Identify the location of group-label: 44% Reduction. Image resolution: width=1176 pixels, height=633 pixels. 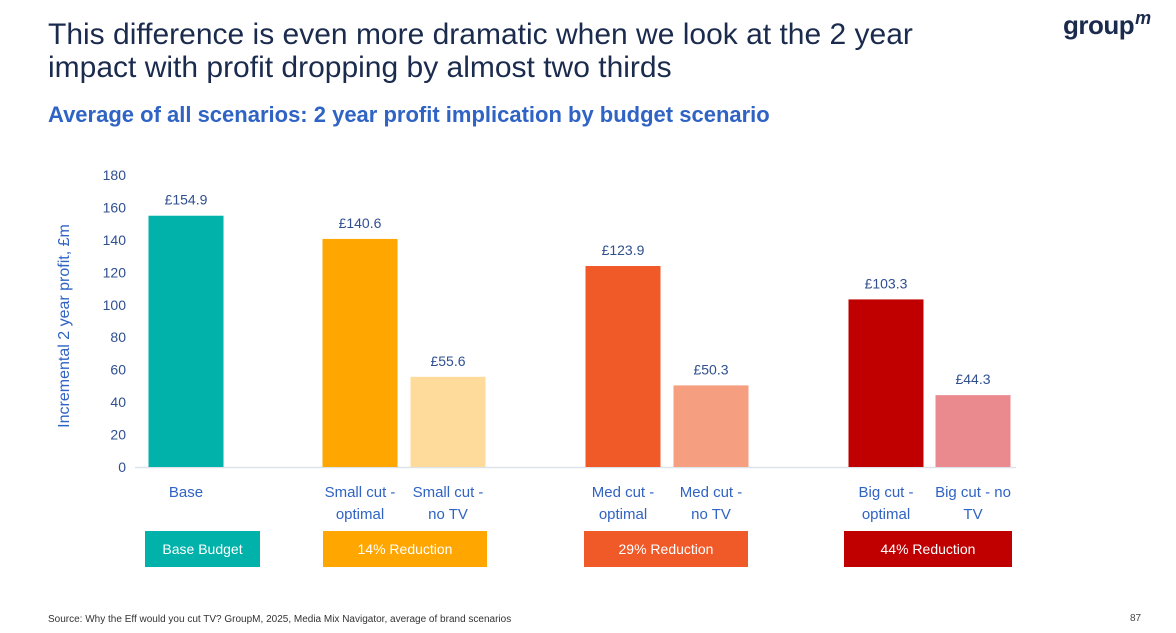
(928, 549).